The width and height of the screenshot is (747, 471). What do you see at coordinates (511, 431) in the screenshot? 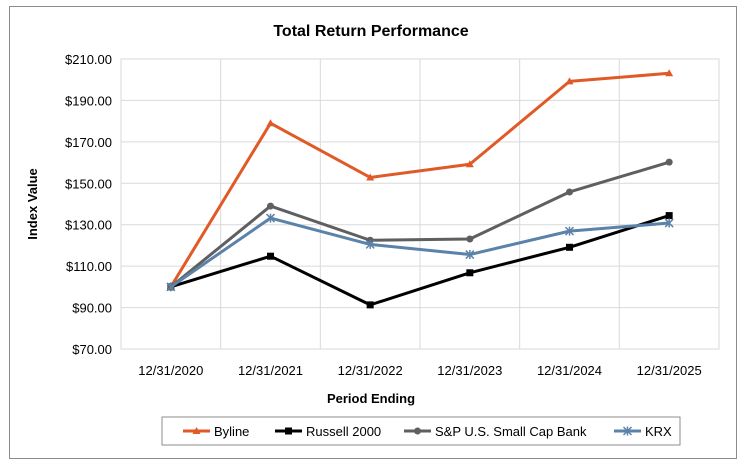
I see `legend-label: S&P U.S. Small Cap Bank` at bounding box center [511, 431].